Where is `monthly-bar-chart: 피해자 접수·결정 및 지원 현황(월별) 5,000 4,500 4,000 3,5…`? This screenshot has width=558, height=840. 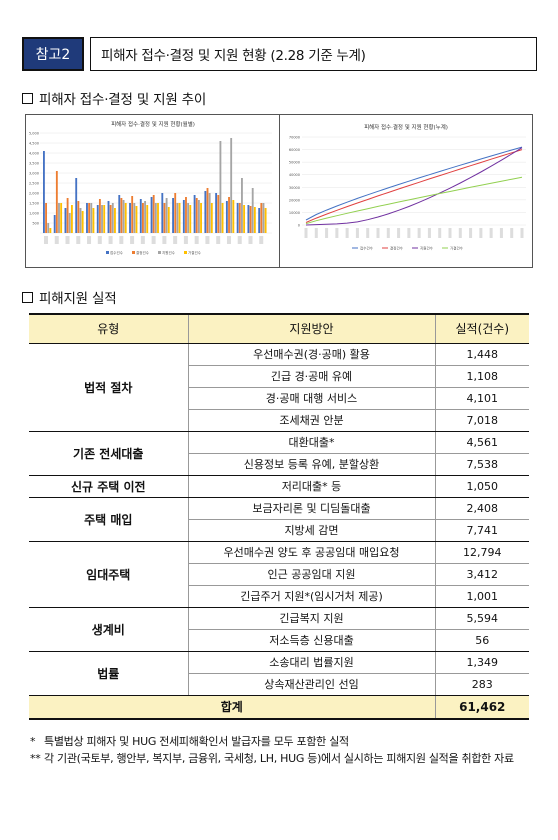 monthly-bar-chart: 피해자 접수·결정 및 지원 현황(월별) 5,000 4,500 4,000 3,5… is located at coordinates (153, 191).